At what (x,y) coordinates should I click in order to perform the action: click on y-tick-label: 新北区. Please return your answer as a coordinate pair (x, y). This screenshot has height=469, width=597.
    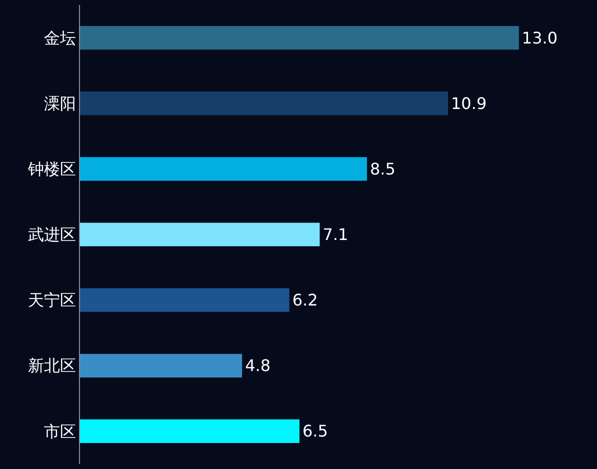
    Looking at the image, I should click on (52, 366).